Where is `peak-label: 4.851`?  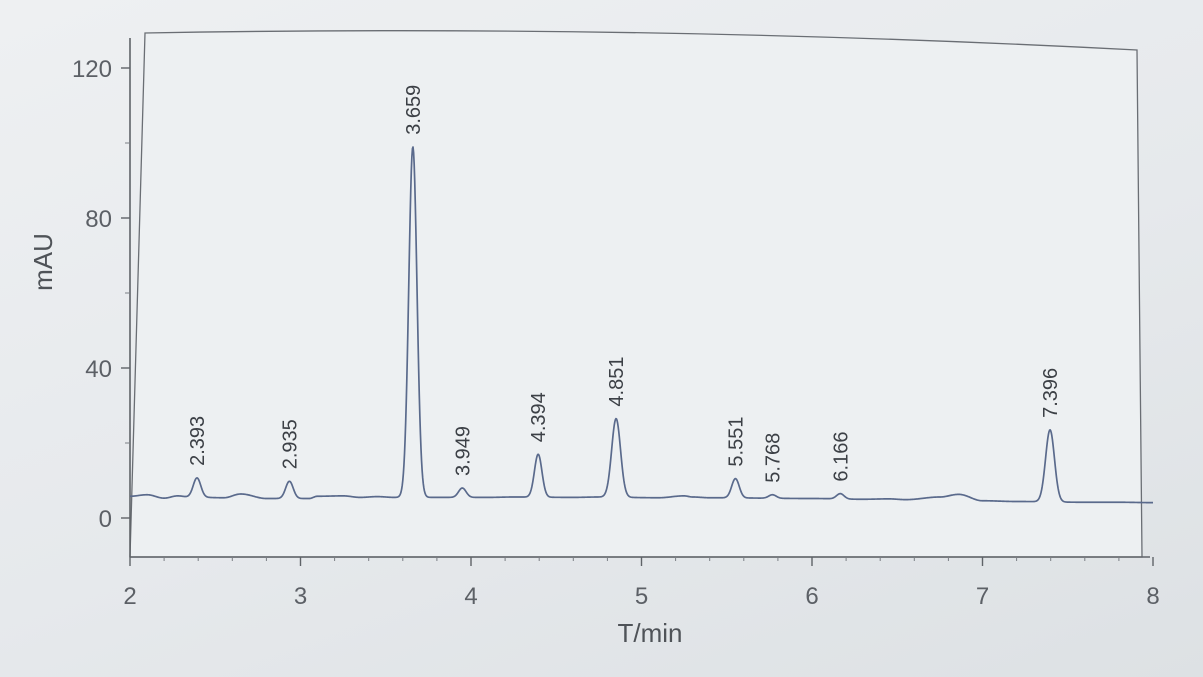 peak-label: 4.851 is located at coordinates (617, 382).